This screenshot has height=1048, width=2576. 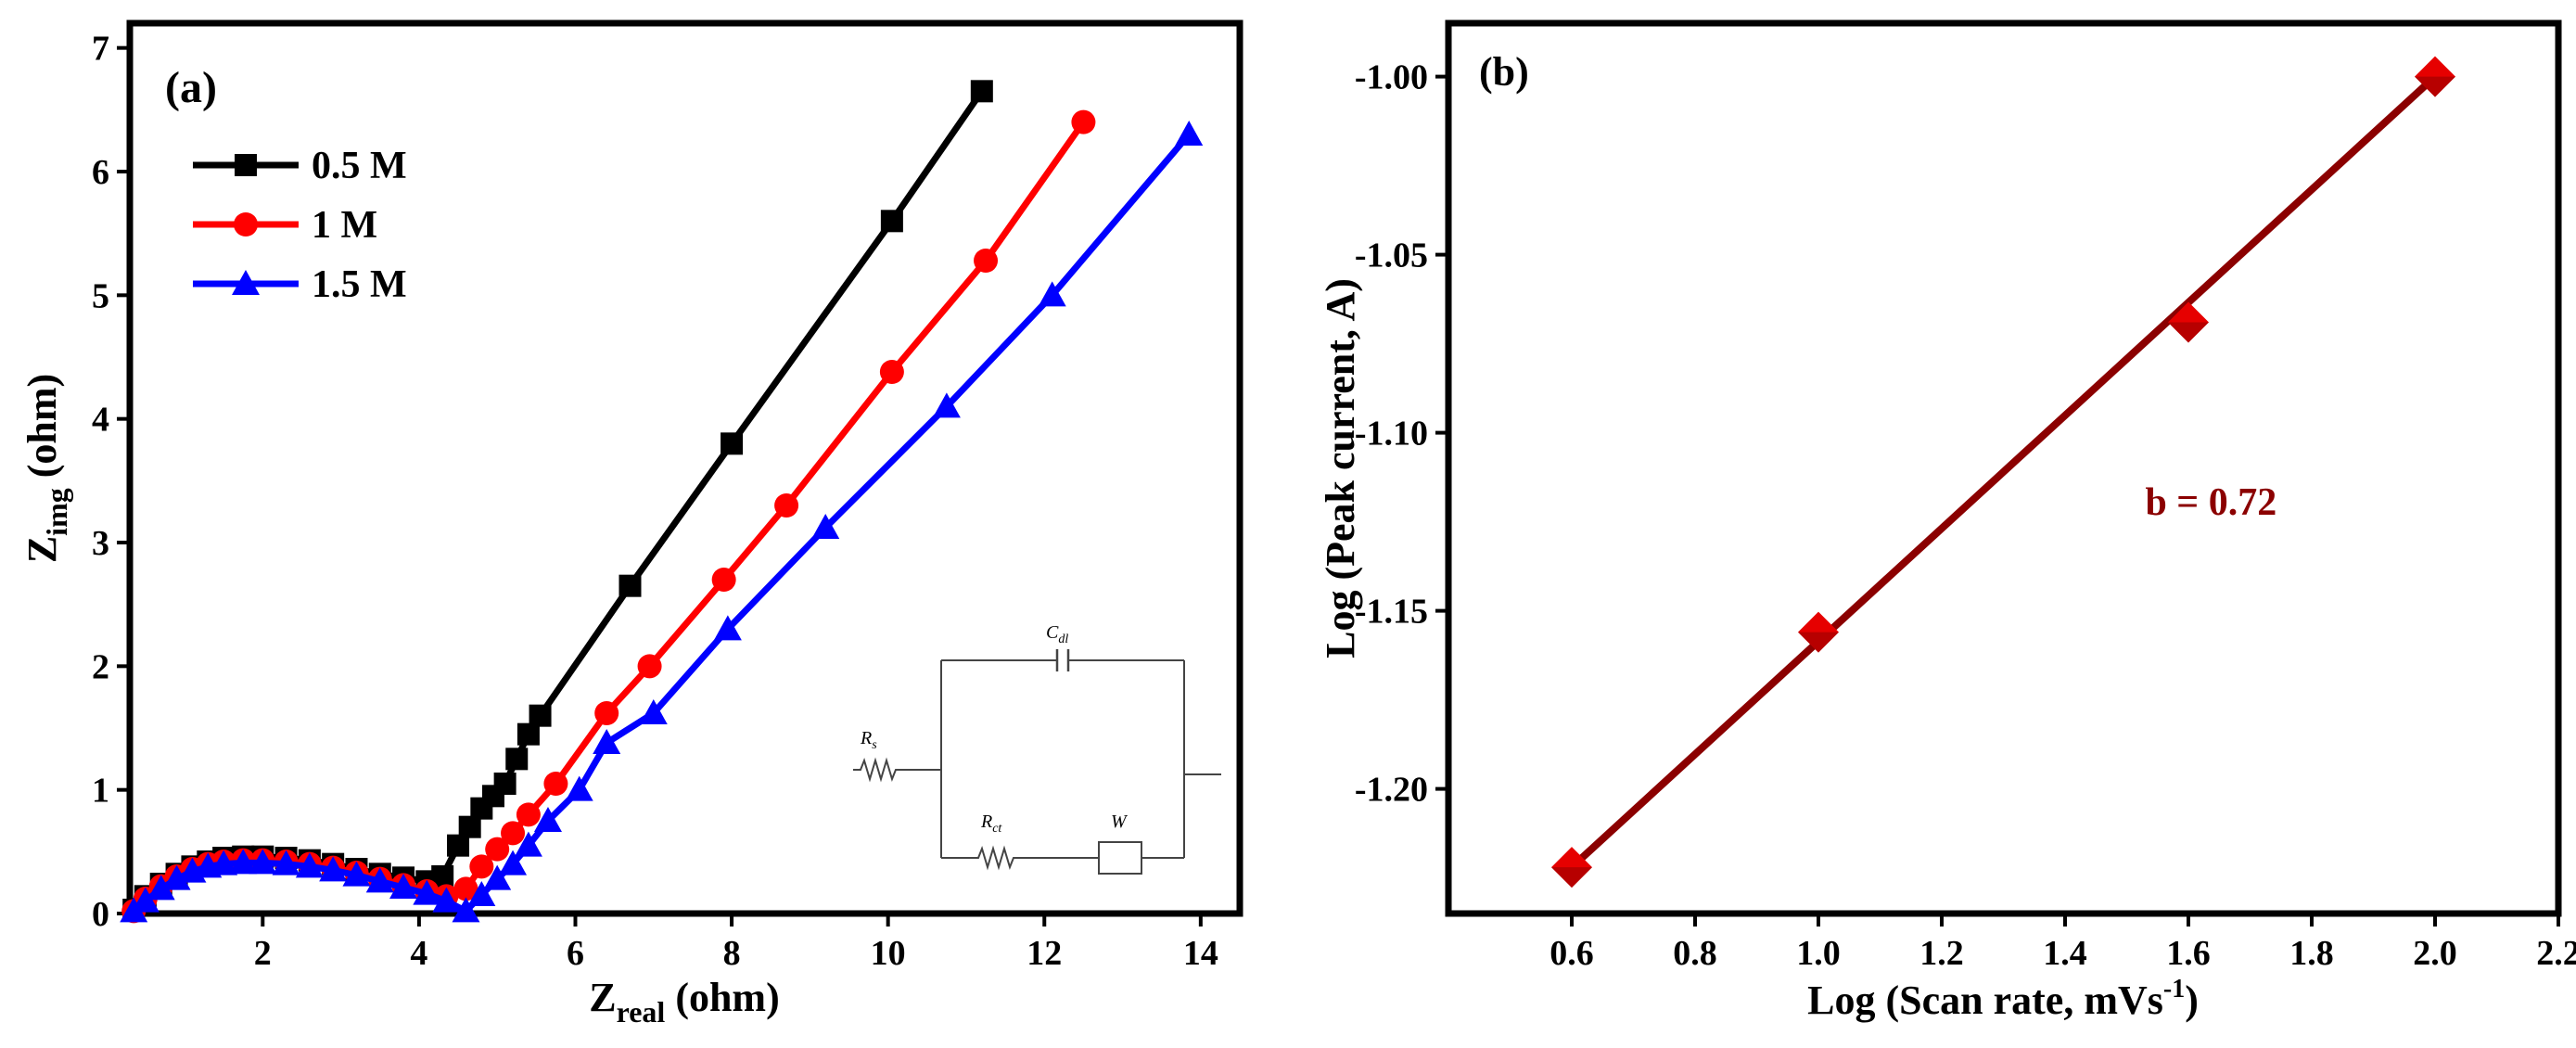 What do you see at coordinates (100, 172) in the screenshot?
I see `panel-a-y-tick-label: 6` at bounding box center [100, 172].